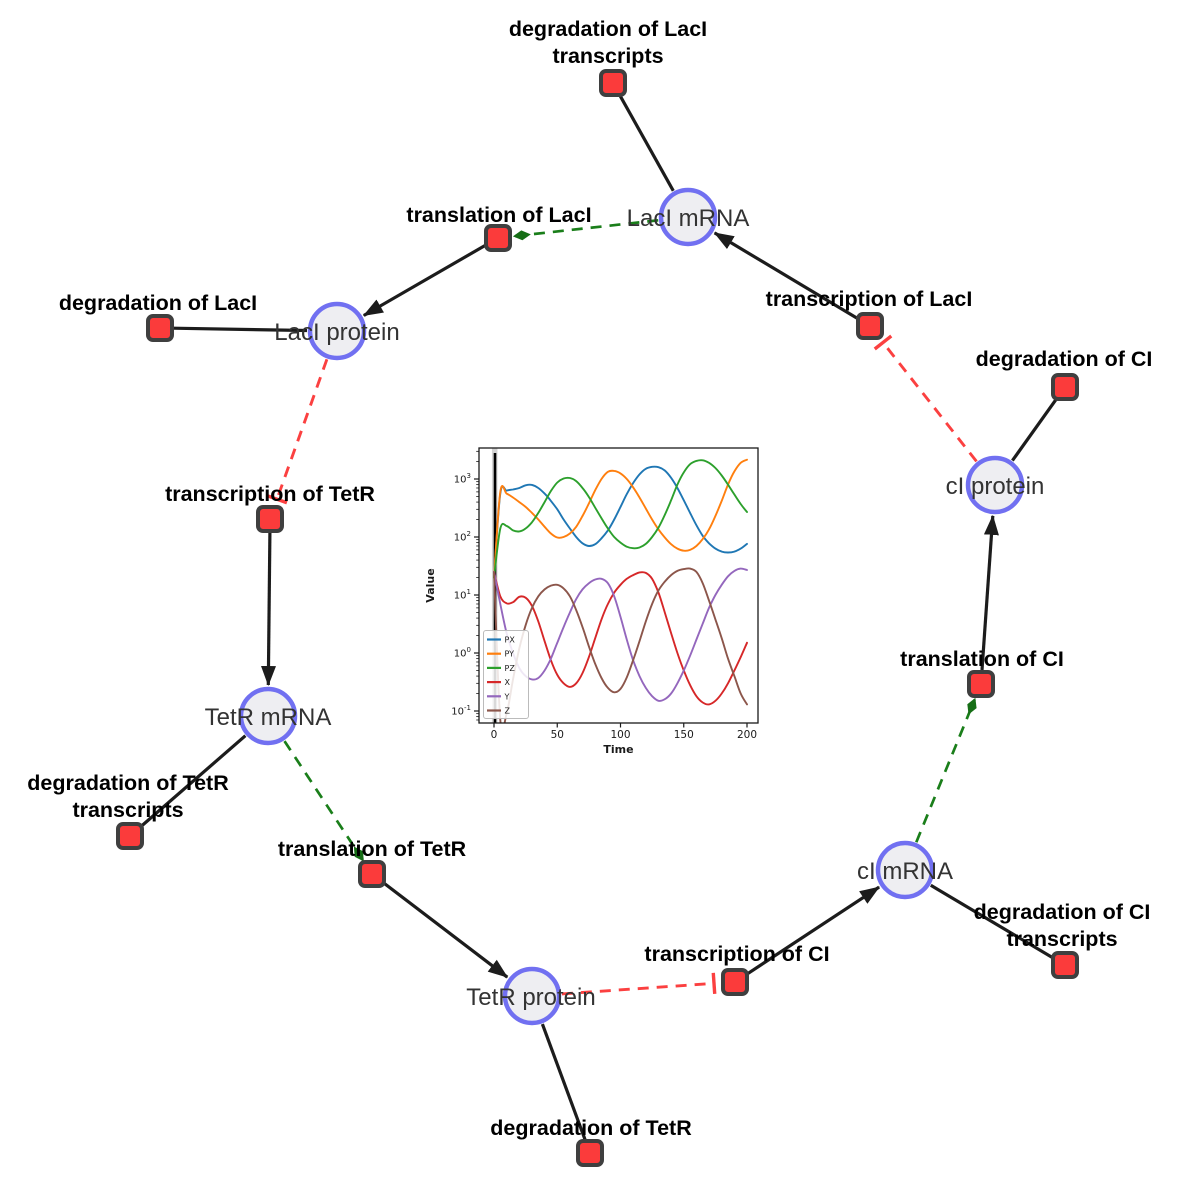  Describe the element at coordinates (607, 56) in the screenshot. I see `reaction-label-degradation-laci-transcripts: transcripts` at that location.